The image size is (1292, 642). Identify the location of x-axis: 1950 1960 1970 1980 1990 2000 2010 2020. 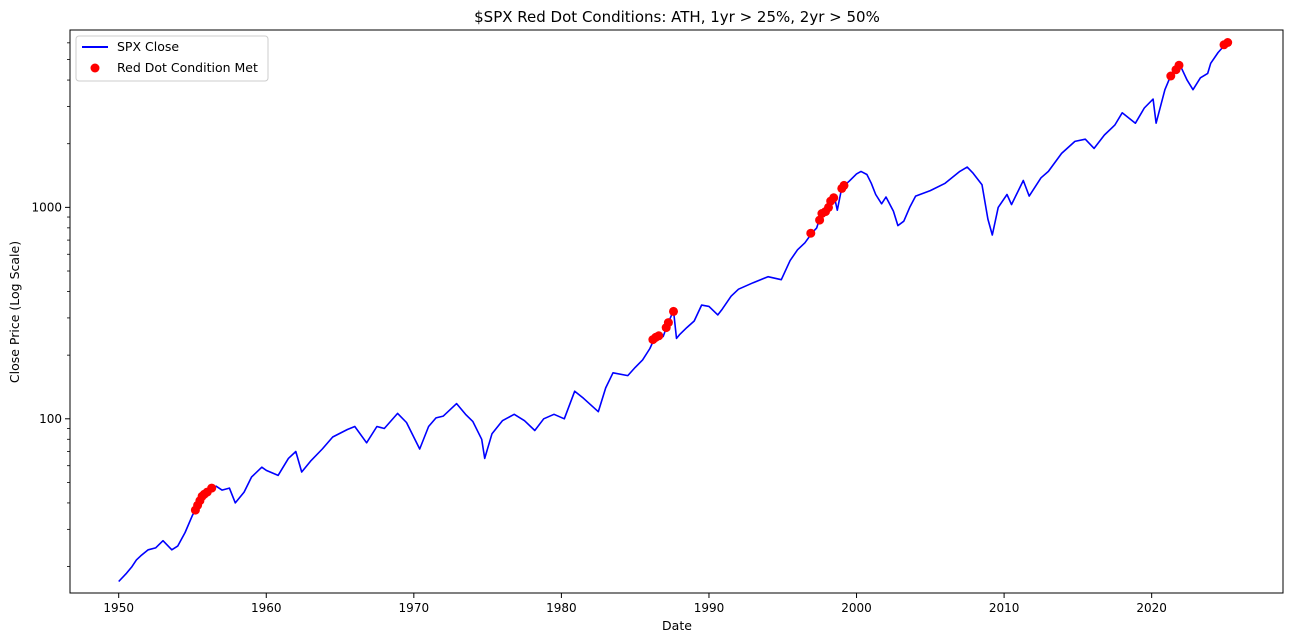
(635, 604).